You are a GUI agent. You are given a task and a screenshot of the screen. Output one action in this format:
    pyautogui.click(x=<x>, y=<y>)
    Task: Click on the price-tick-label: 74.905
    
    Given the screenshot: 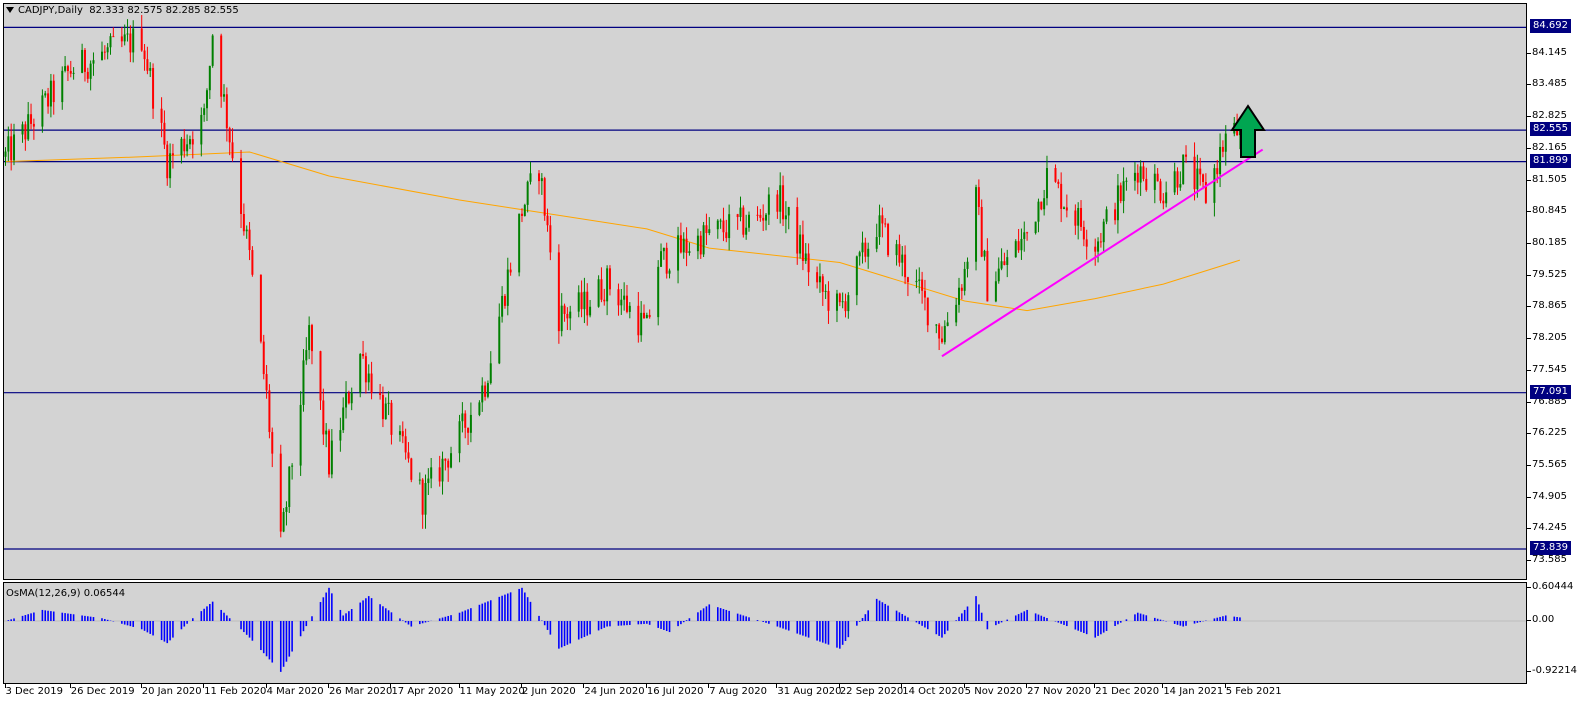 What is the action you would take?
    pyautogui.click(x=1549, y=496)
    